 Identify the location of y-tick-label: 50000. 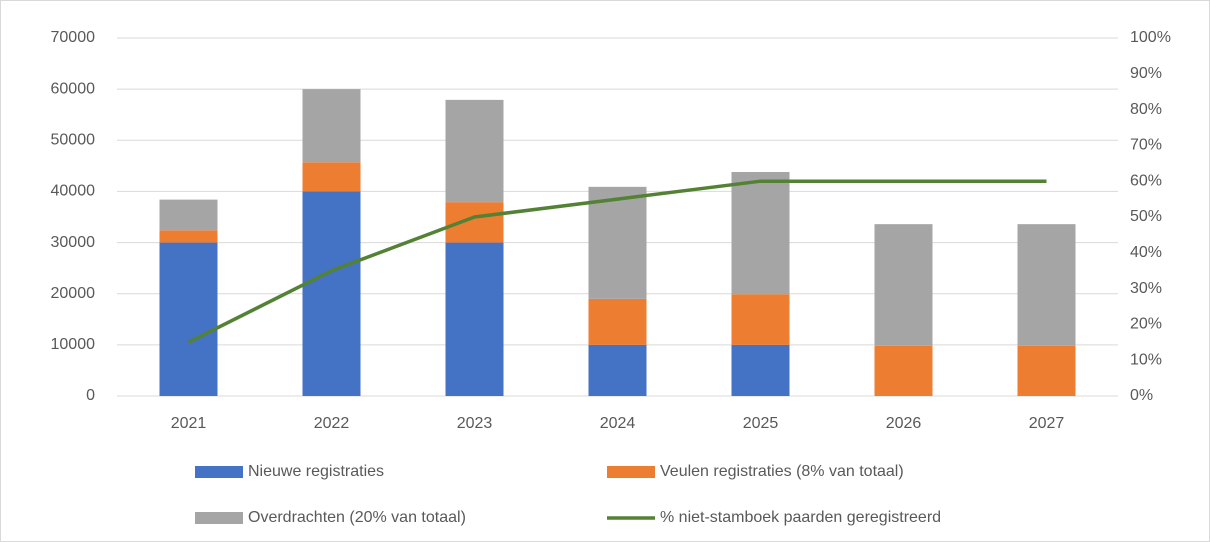
(73, 140).